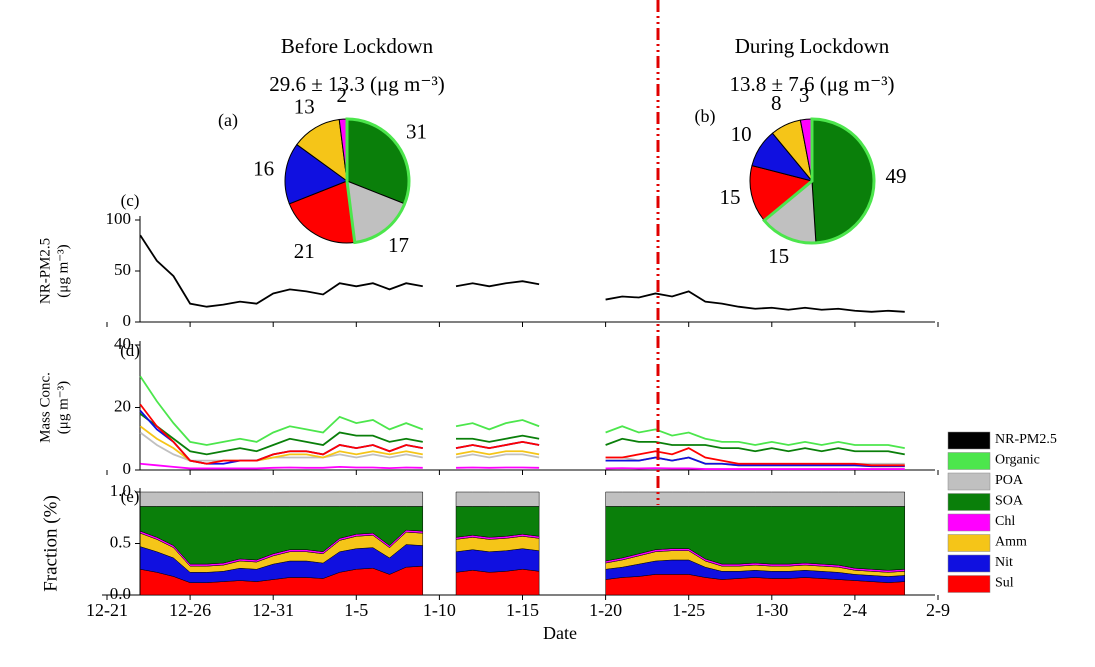 The width and height of the screenshot is (1095, 667). What do you see at coordinates (122, 269) in the screenshot?
I see `y-tick-label: 50` at bounding box center [122, 269].